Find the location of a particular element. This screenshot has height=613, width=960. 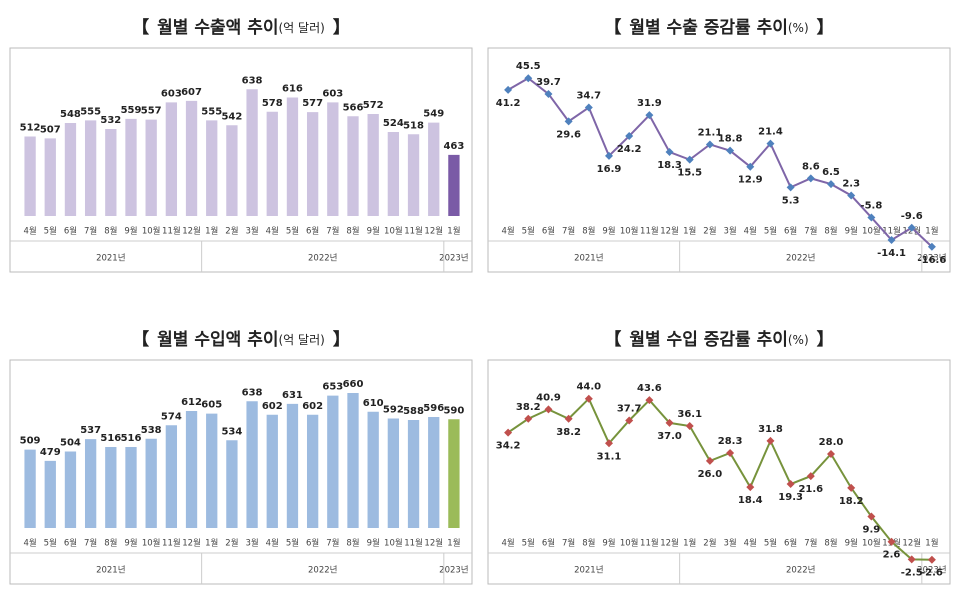

value-label: 557 is located at coordinates (151, 111).